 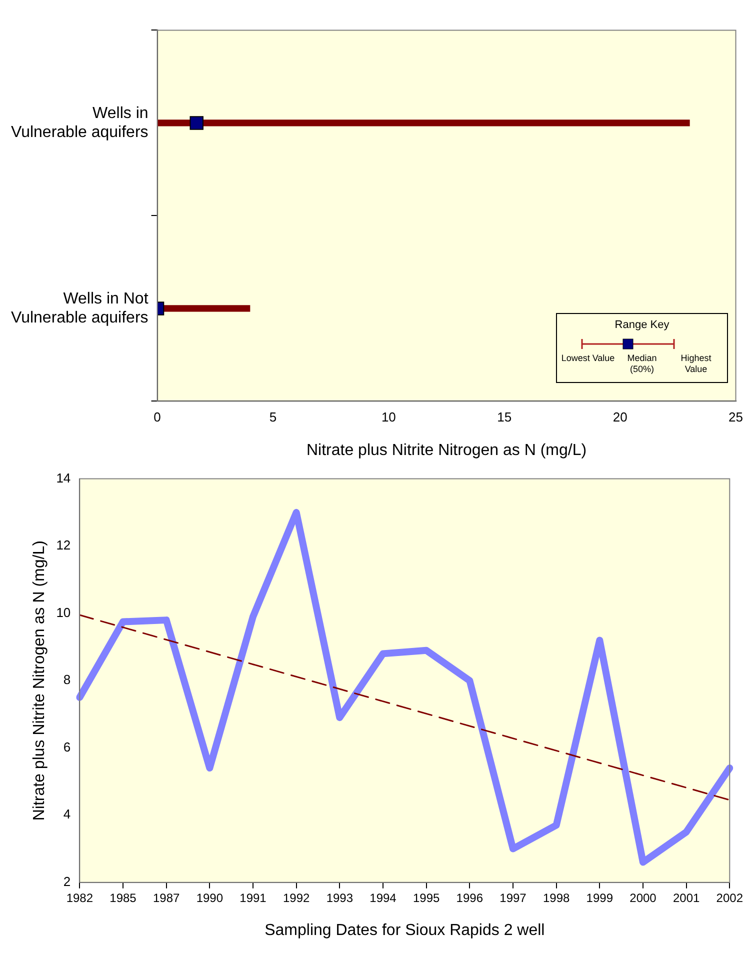 I want to click on x-tick-label: 0, so click(x=157, y=417).